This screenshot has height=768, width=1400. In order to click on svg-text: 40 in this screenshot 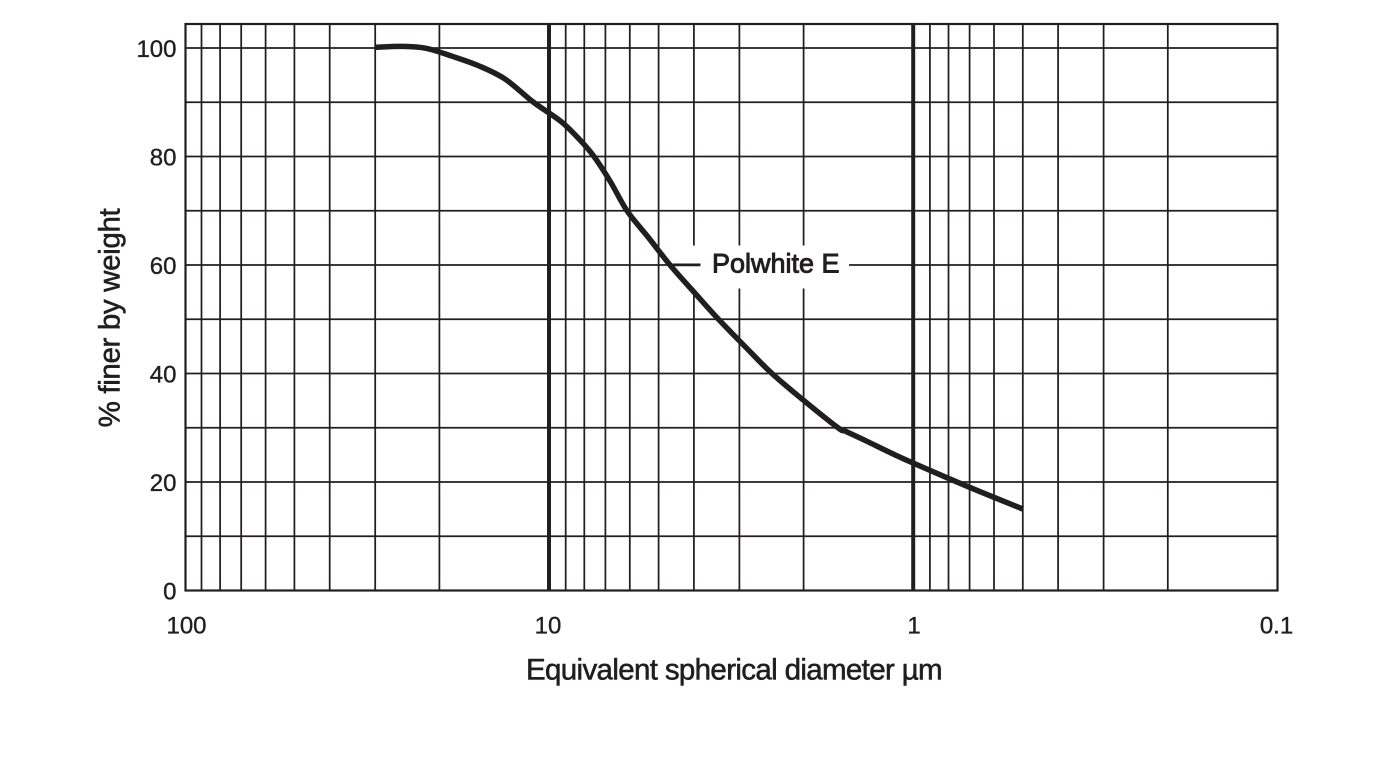, I will do `click(163, 374)`.